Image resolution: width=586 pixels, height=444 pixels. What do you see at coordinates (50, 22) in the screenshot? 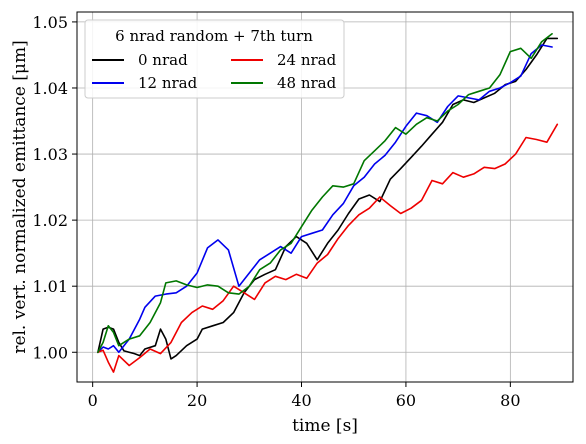
I see `y-tick-label-5: 1.05` at bounding box center [50, 22].